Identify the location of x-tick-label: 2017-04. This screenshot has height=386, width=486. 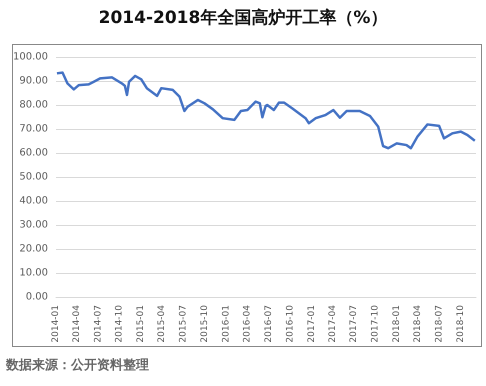
(333, 323).